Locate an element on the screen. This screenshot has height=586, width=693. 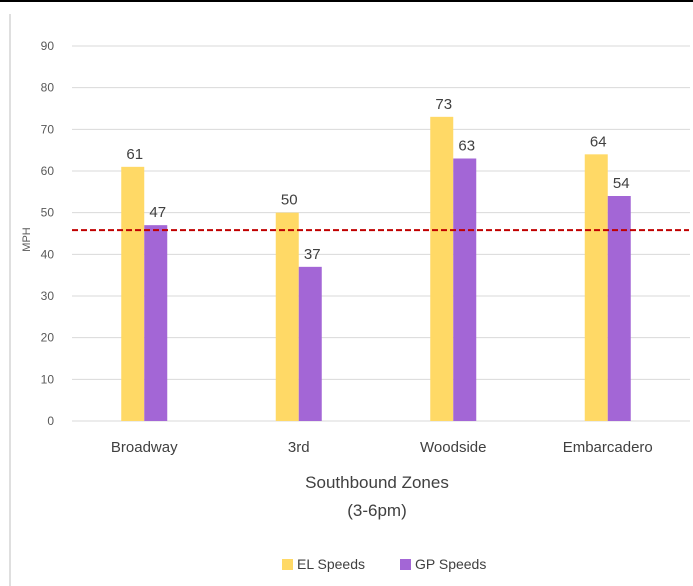
data-label: 37 is located at coordinates (312, 254).